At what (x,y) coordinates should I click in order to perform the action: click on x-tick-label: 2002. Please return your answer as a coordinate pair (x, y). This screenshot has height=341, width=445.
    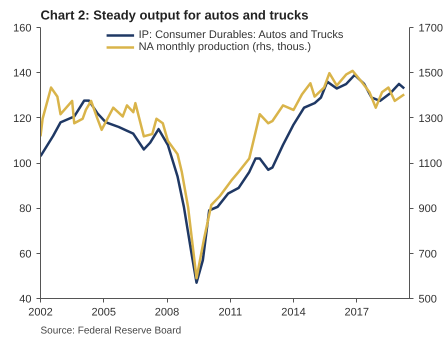
    Looking at the image, I should click on (40, 312).